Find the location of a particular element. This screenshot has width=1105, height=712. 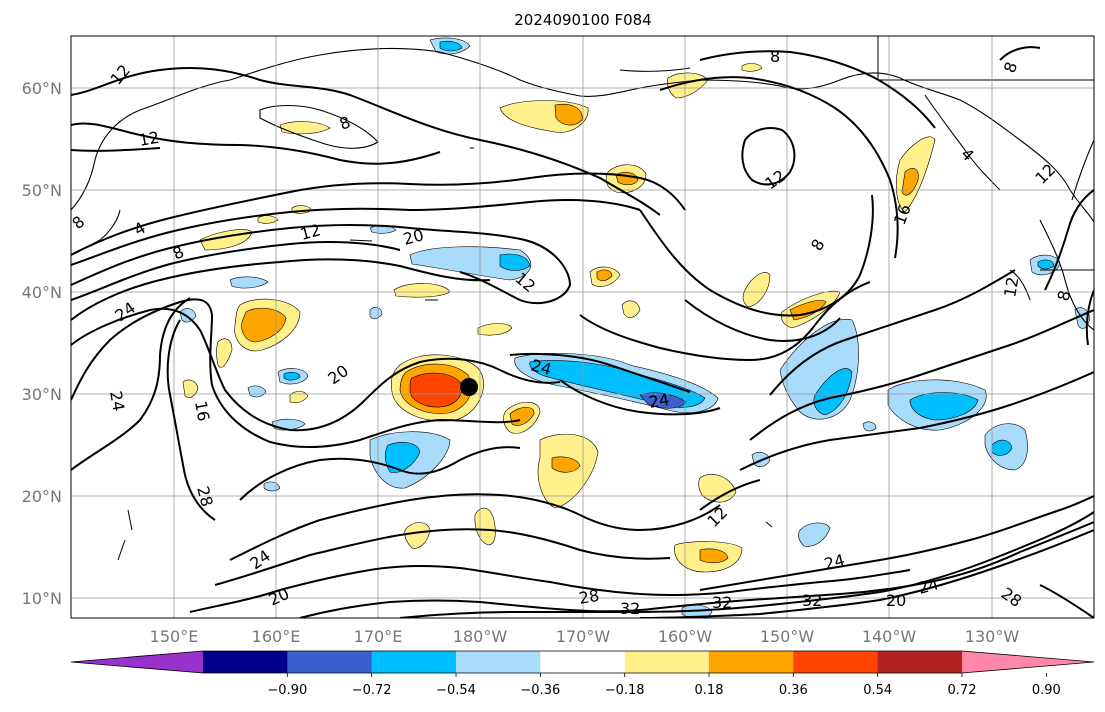

contour-label: 16 is located at coordinates (202, 410).